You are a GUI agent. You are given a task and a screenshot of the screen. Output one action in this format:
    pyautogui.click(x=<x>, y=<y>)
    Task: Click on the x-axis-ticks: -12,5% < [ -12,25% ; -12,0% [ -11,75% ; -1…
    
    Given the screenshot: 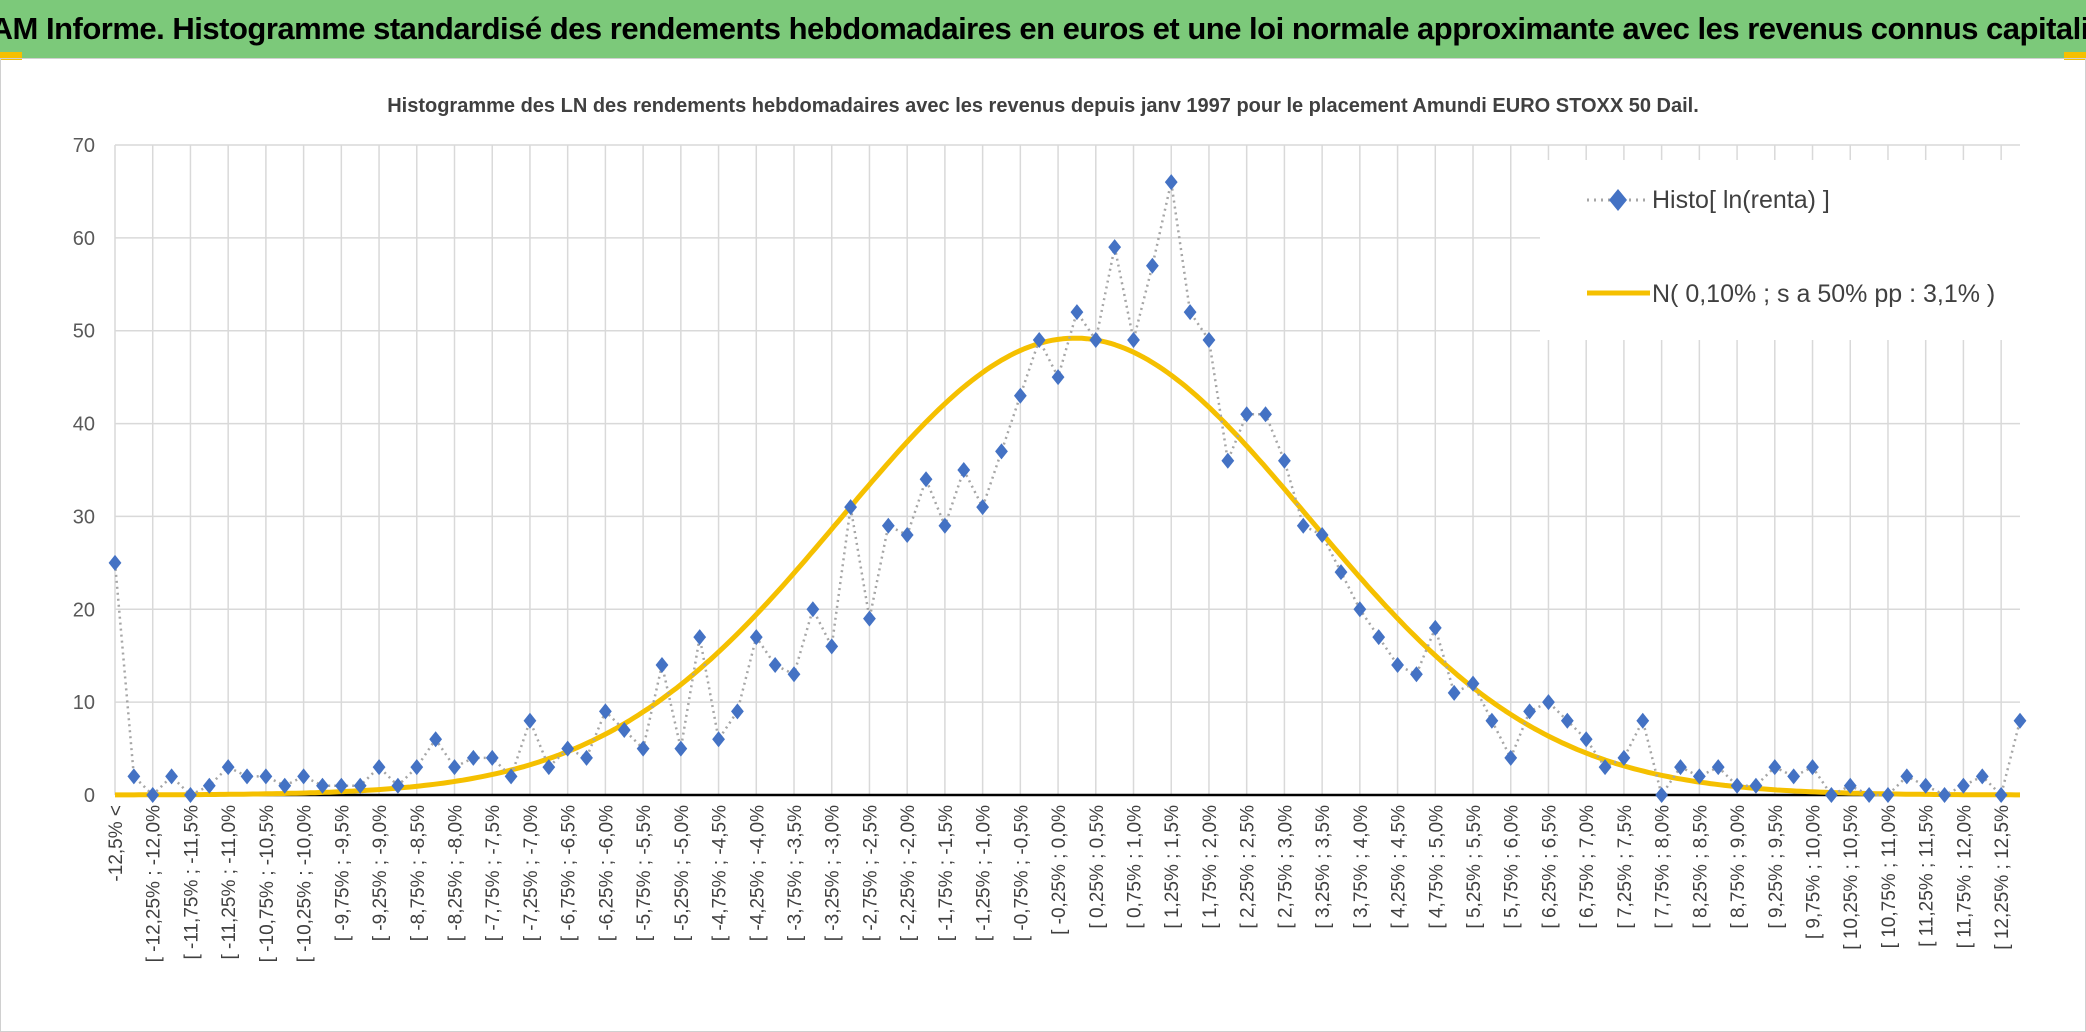 What is the action you would take?
    pyautogui.click(x=1059, y=883)
    